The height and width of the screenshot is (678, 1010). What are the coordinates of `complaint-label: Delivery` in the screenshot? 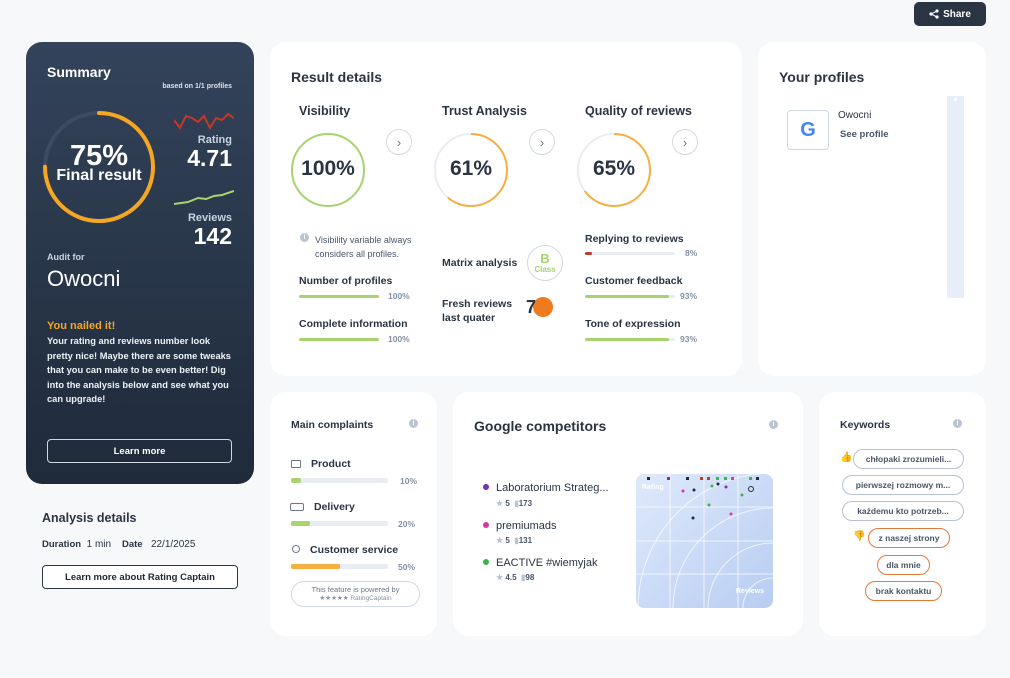 It's located at (334, 507).